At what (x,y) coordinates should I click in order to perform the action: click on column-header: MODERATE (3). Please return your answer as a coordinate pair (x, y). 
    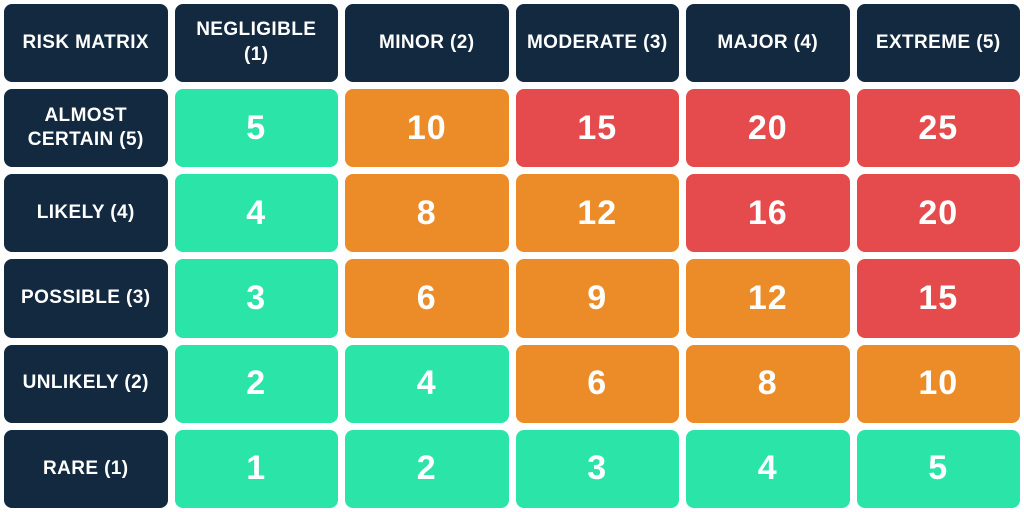
    Looking at the image, I should click on (597, 43).